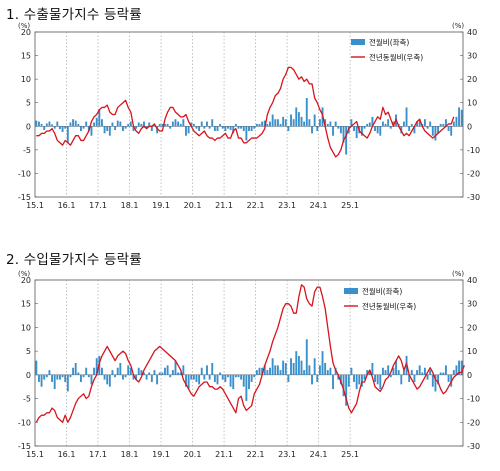  What do you see at coordinates (193, 454) in the screenshot?
I see `x-tick-label: 20.1` at bounding box center [193, 454].